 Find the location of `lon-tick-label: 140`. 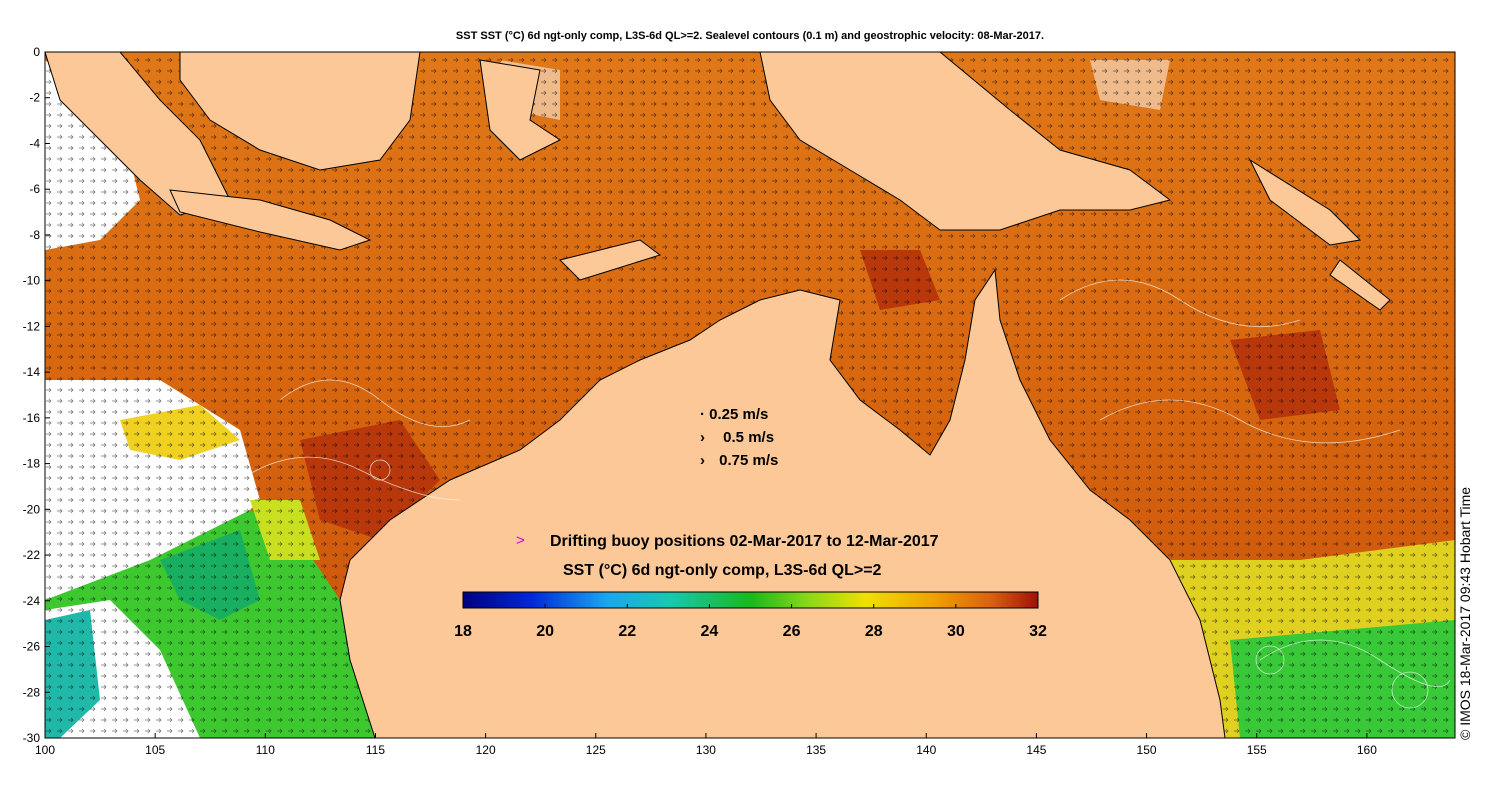

lon-tick-label: 140 is located at coordinates (926, 750).